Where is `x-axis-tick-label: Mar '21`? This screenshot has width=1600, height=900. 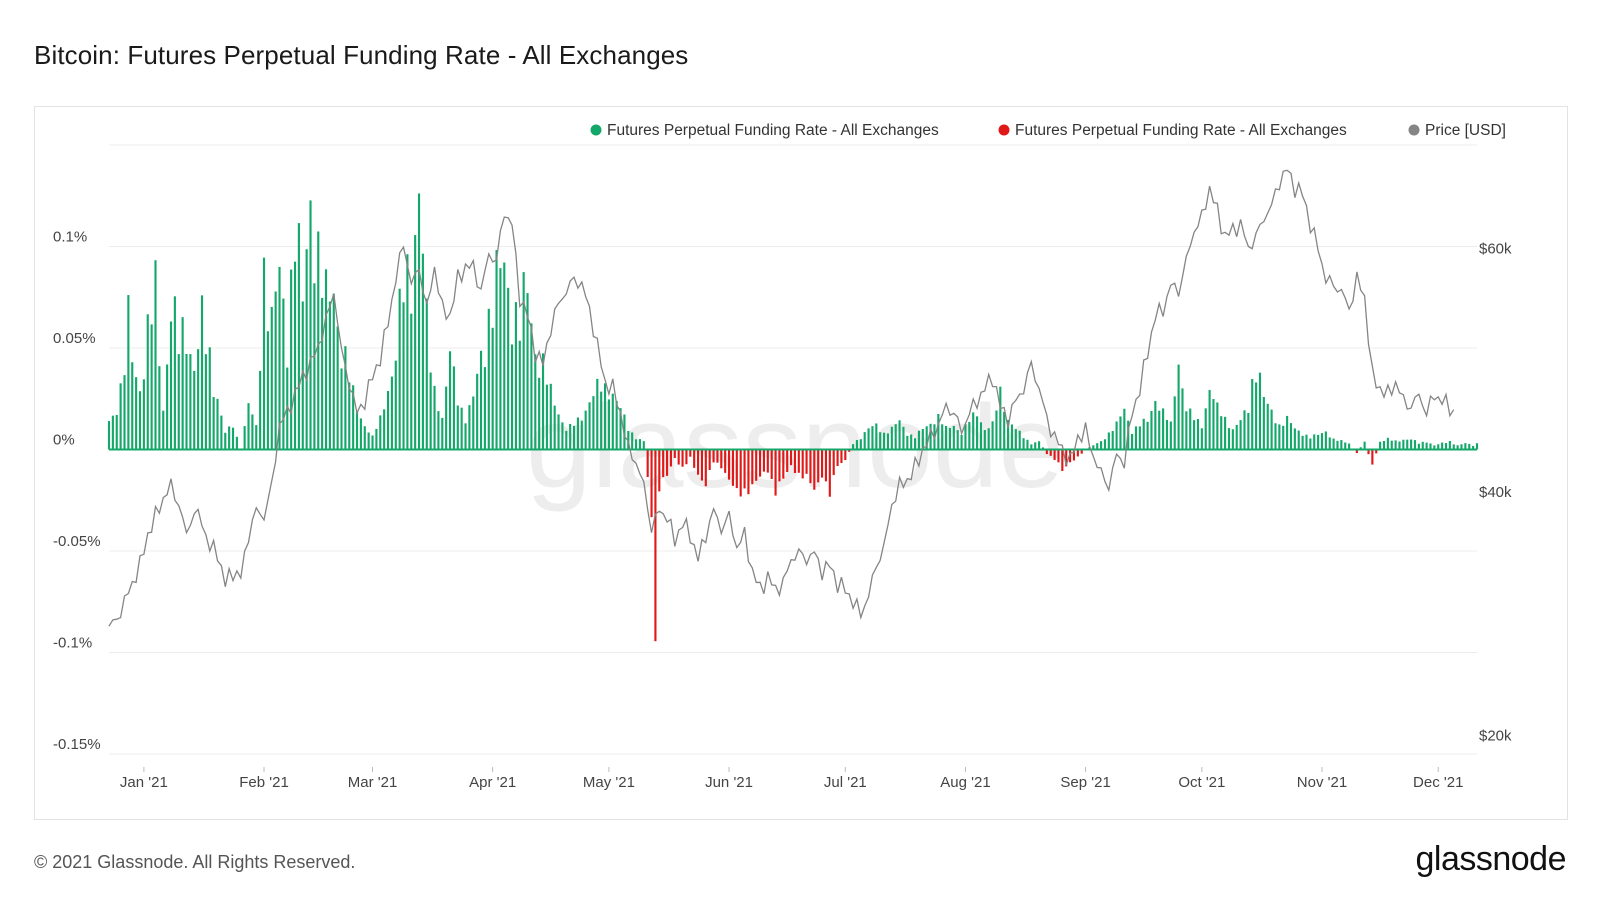
x-axis-tick-label: Mar '21 is located at coordinates (373, 782).